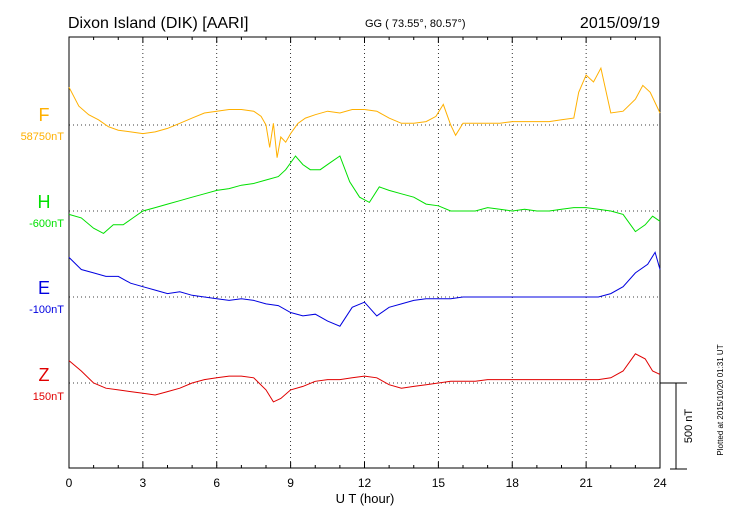 The height and width of the screenshot is (520, 730). I want to click on x-tick-label: 9, so click(290, 483).